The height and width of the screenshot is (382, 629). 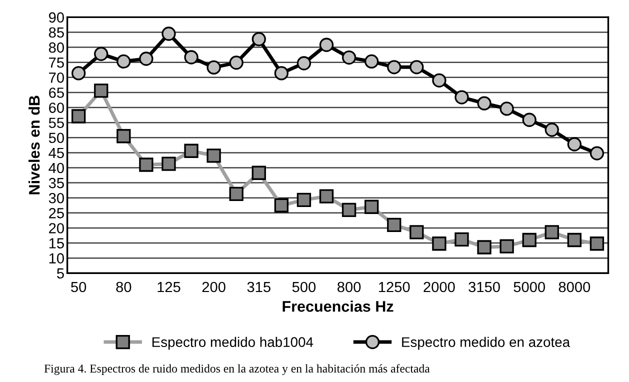 What do you see at coordinates (56, 183) in the screenshot?
I see `y-tick-label: 35` at bounding box center [56, 183].